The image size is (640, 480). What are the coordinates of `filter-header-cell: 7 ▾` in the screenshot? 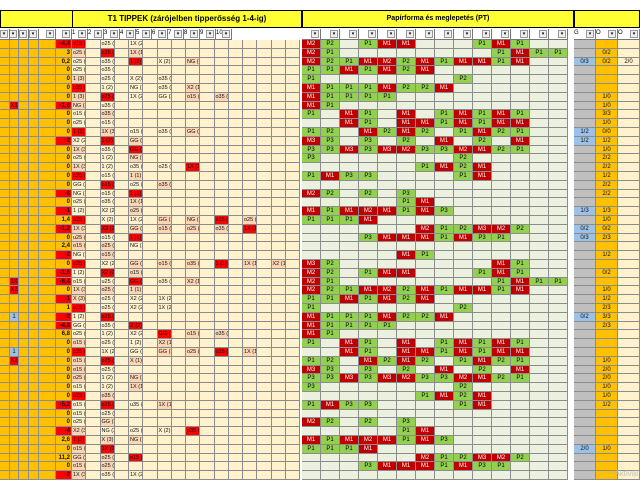 It's located at (176, 34).